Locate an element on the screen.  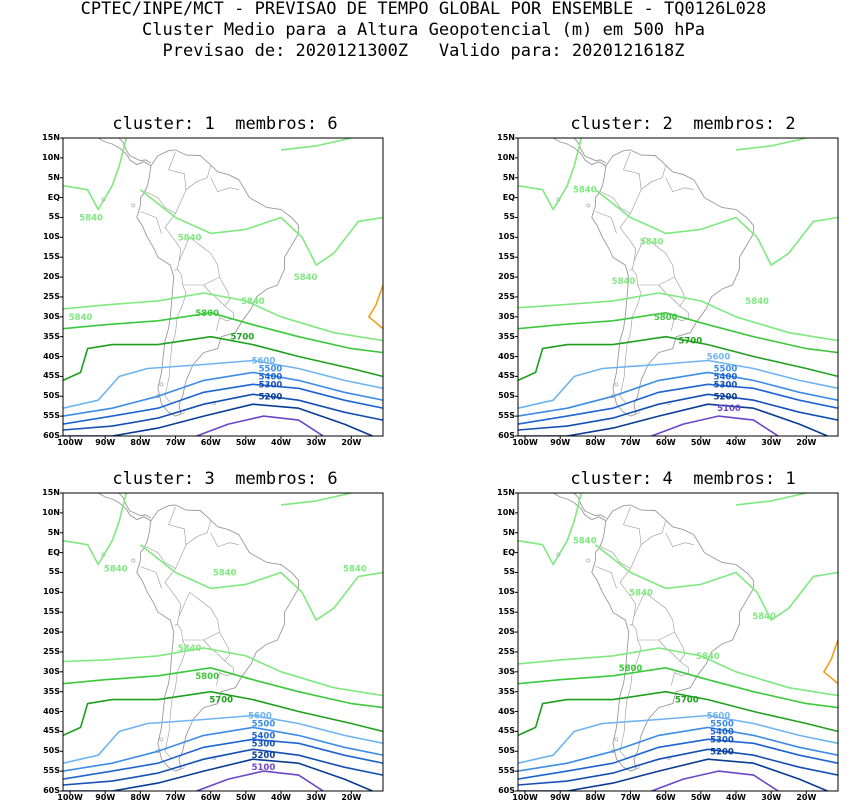
contour-label: 5700 is located at coordinates (221, 701).